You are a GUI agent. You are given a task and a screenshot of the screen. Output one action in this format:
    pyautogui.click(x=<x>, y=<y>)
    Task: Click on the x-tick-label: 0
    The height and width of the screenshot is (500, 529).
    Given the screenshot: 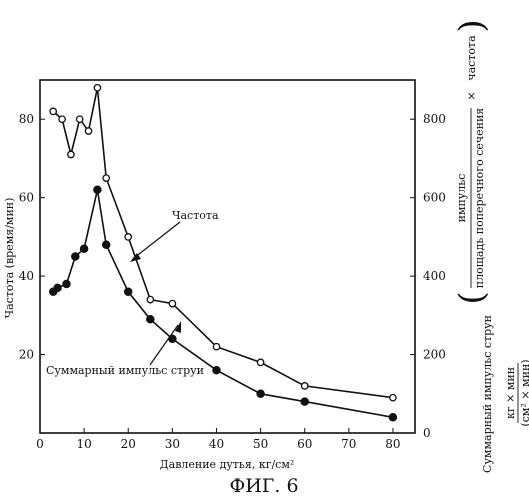 What is the action you would take?
    pyautogui.click(x=40, y=444)
    